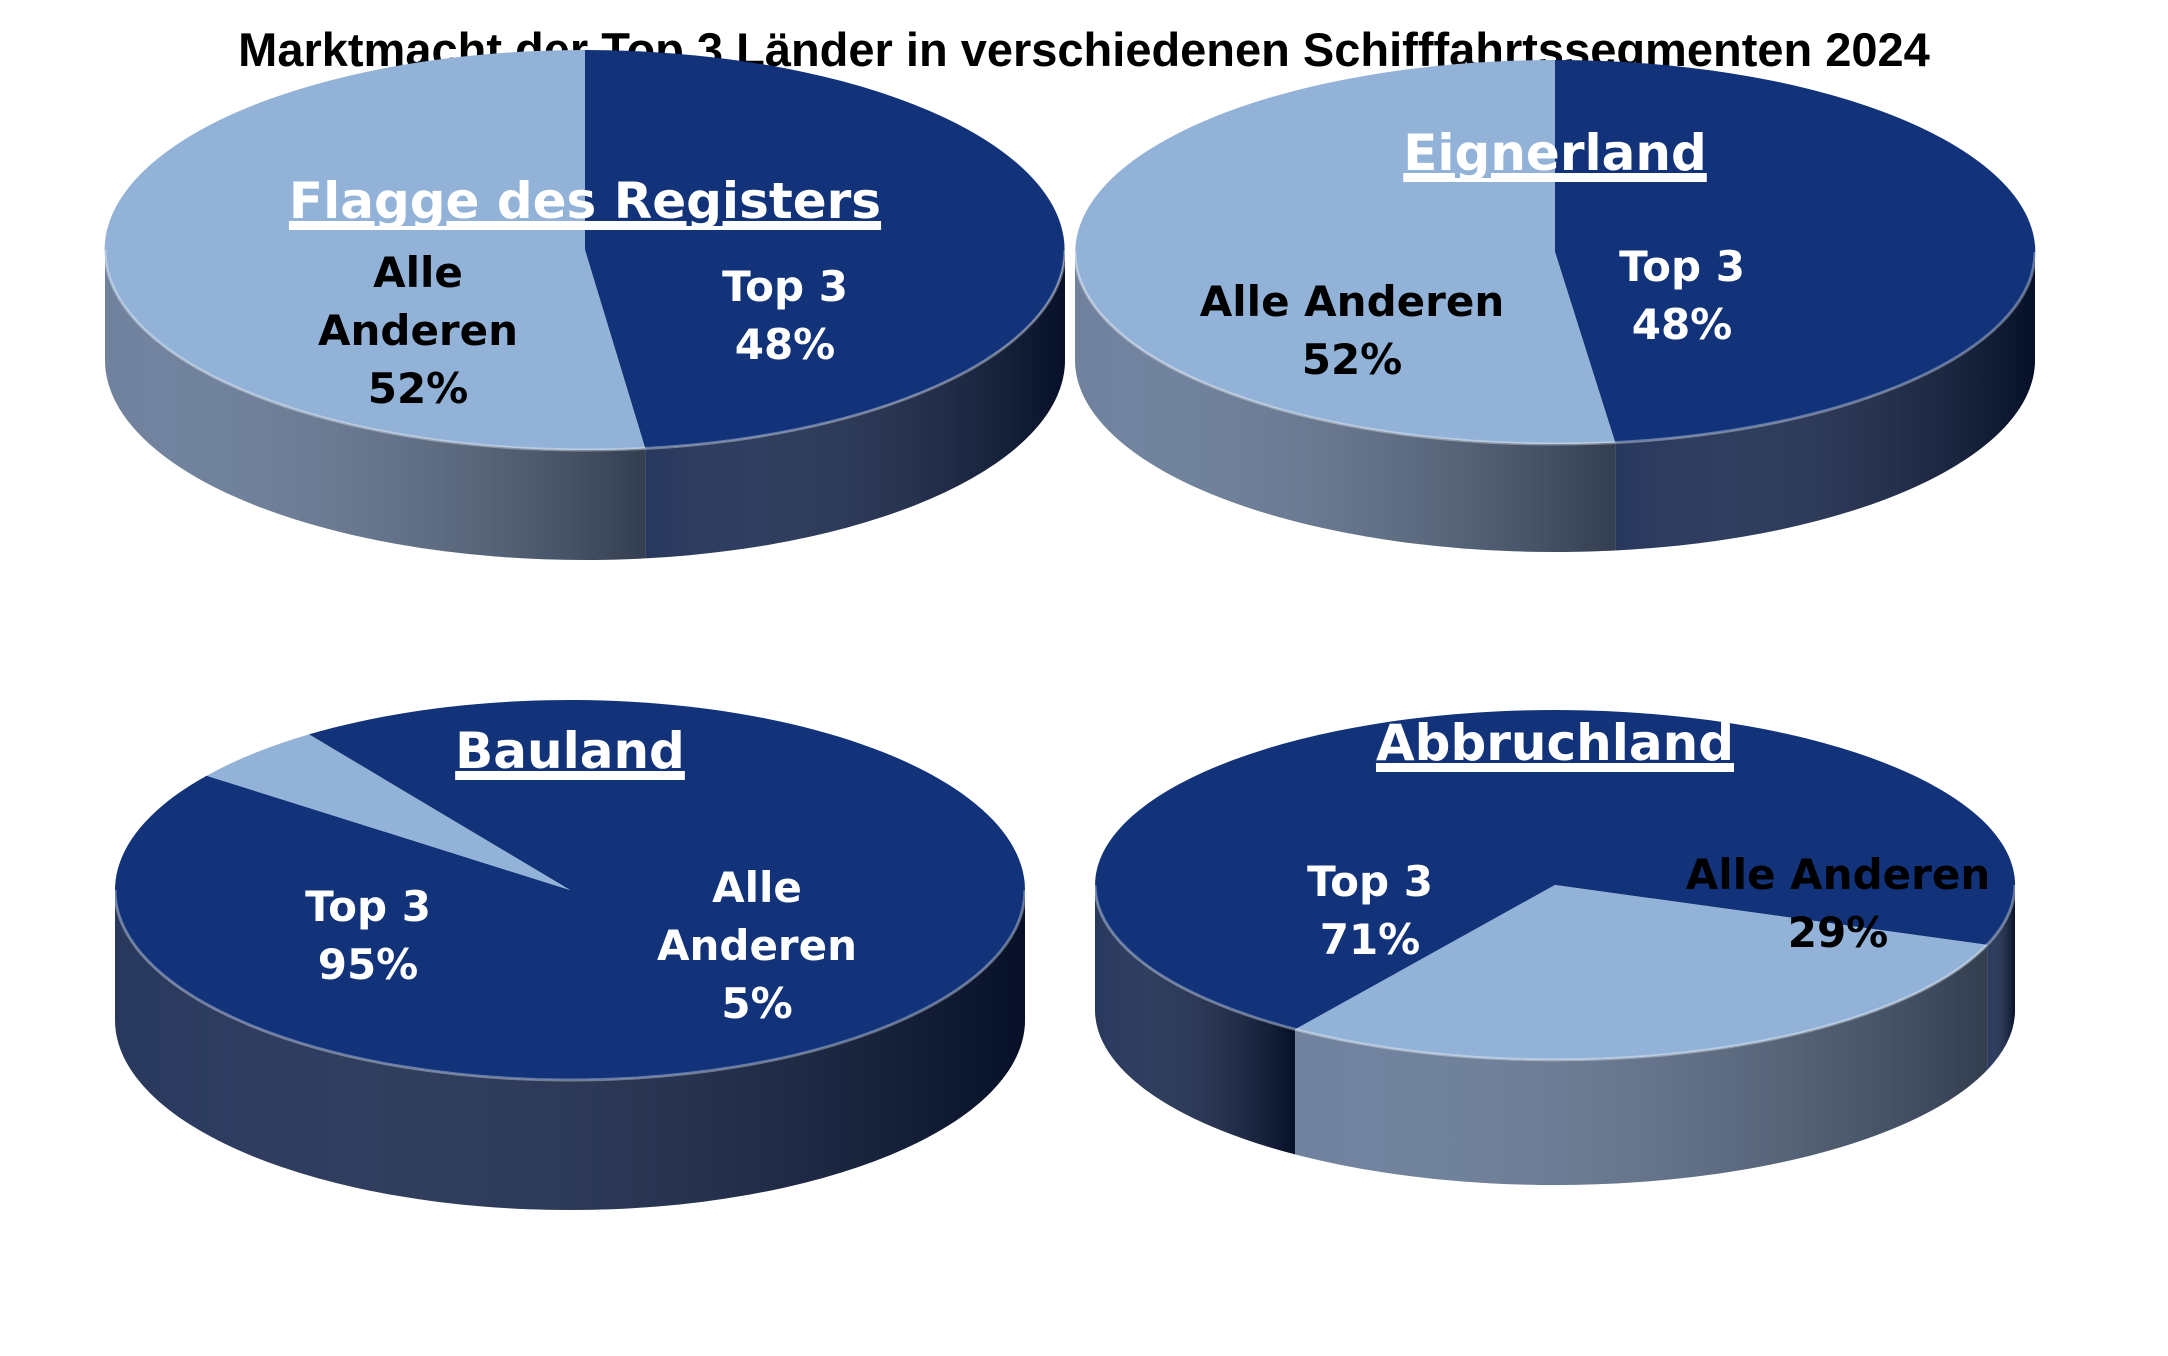 The width and height of the screenshot is (2168, 1356). I want to click on pie-chart-4: Top 3 71% Alle Anderen 29% Abbruchland, so click(1555, 948).